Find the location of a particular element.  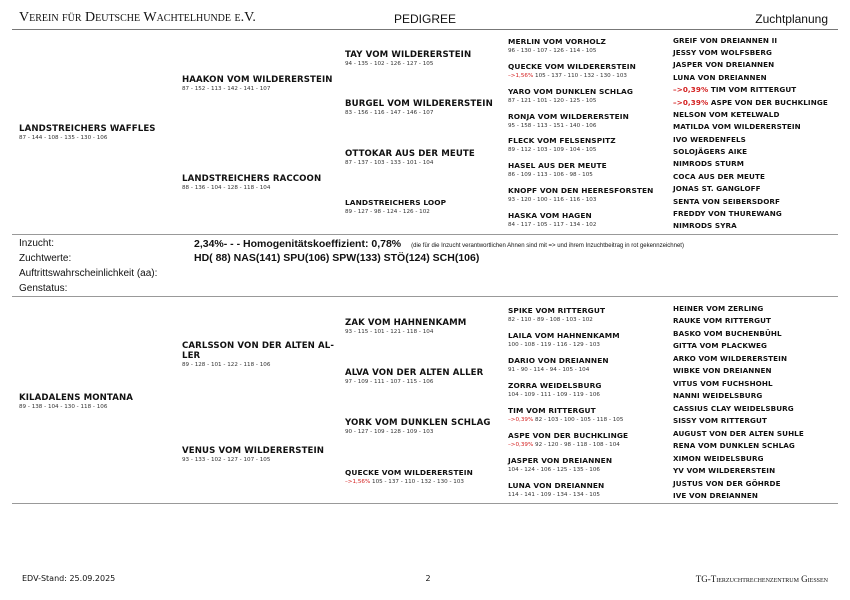

breeding-values: 90 - 127 - 109 - 128 - 109 - 103 is located at coordinates (389, 432).